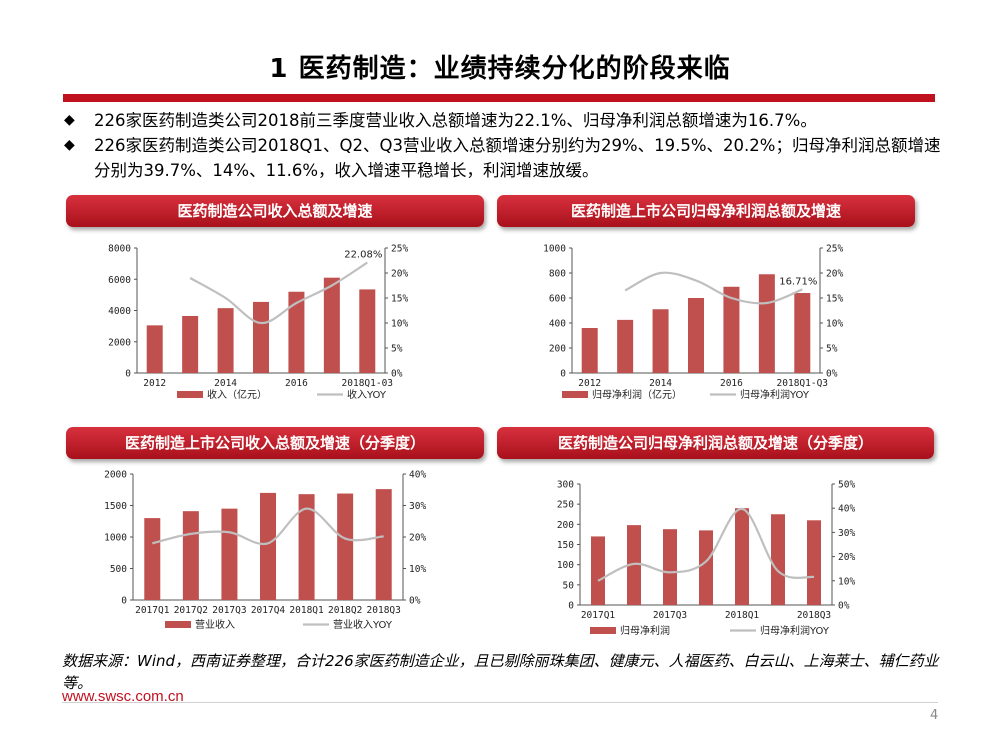 This screenshot has width=1000, height=750. Describe the element at coordinates (237, 394) in the screenshot. I see `legend-bar-label: 收入（亿元）` at that location.